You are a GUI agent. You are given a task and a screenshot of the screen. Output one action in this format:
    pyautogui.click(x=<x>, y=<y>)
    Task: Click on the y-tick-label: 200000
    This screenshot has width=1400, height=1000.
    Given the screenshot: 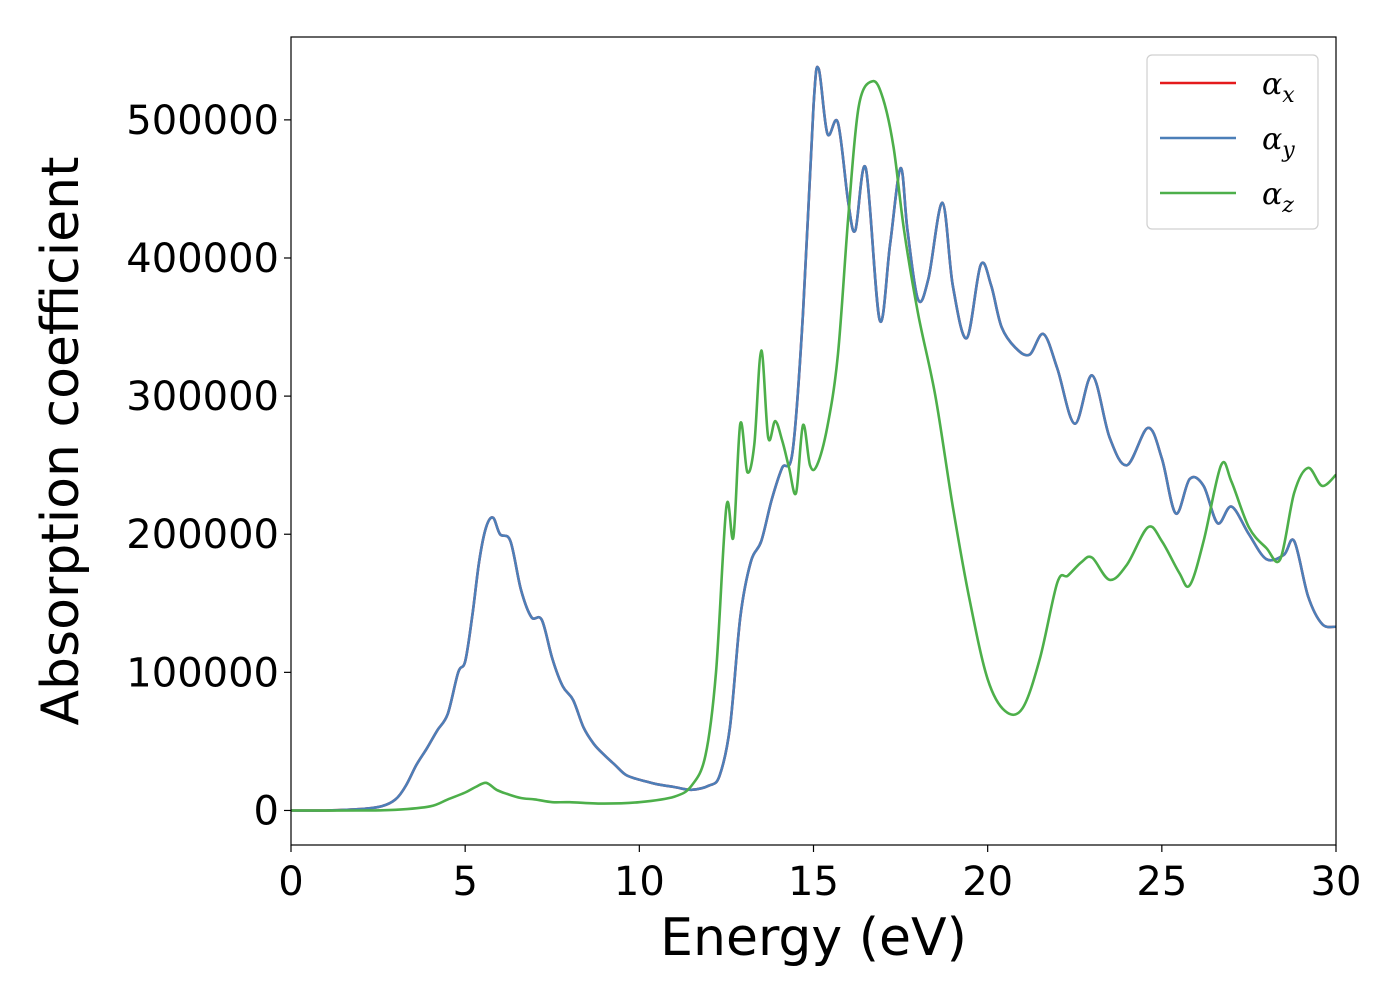 What is the action you would take?
    pyautogui.click(x=202, y=535)
    